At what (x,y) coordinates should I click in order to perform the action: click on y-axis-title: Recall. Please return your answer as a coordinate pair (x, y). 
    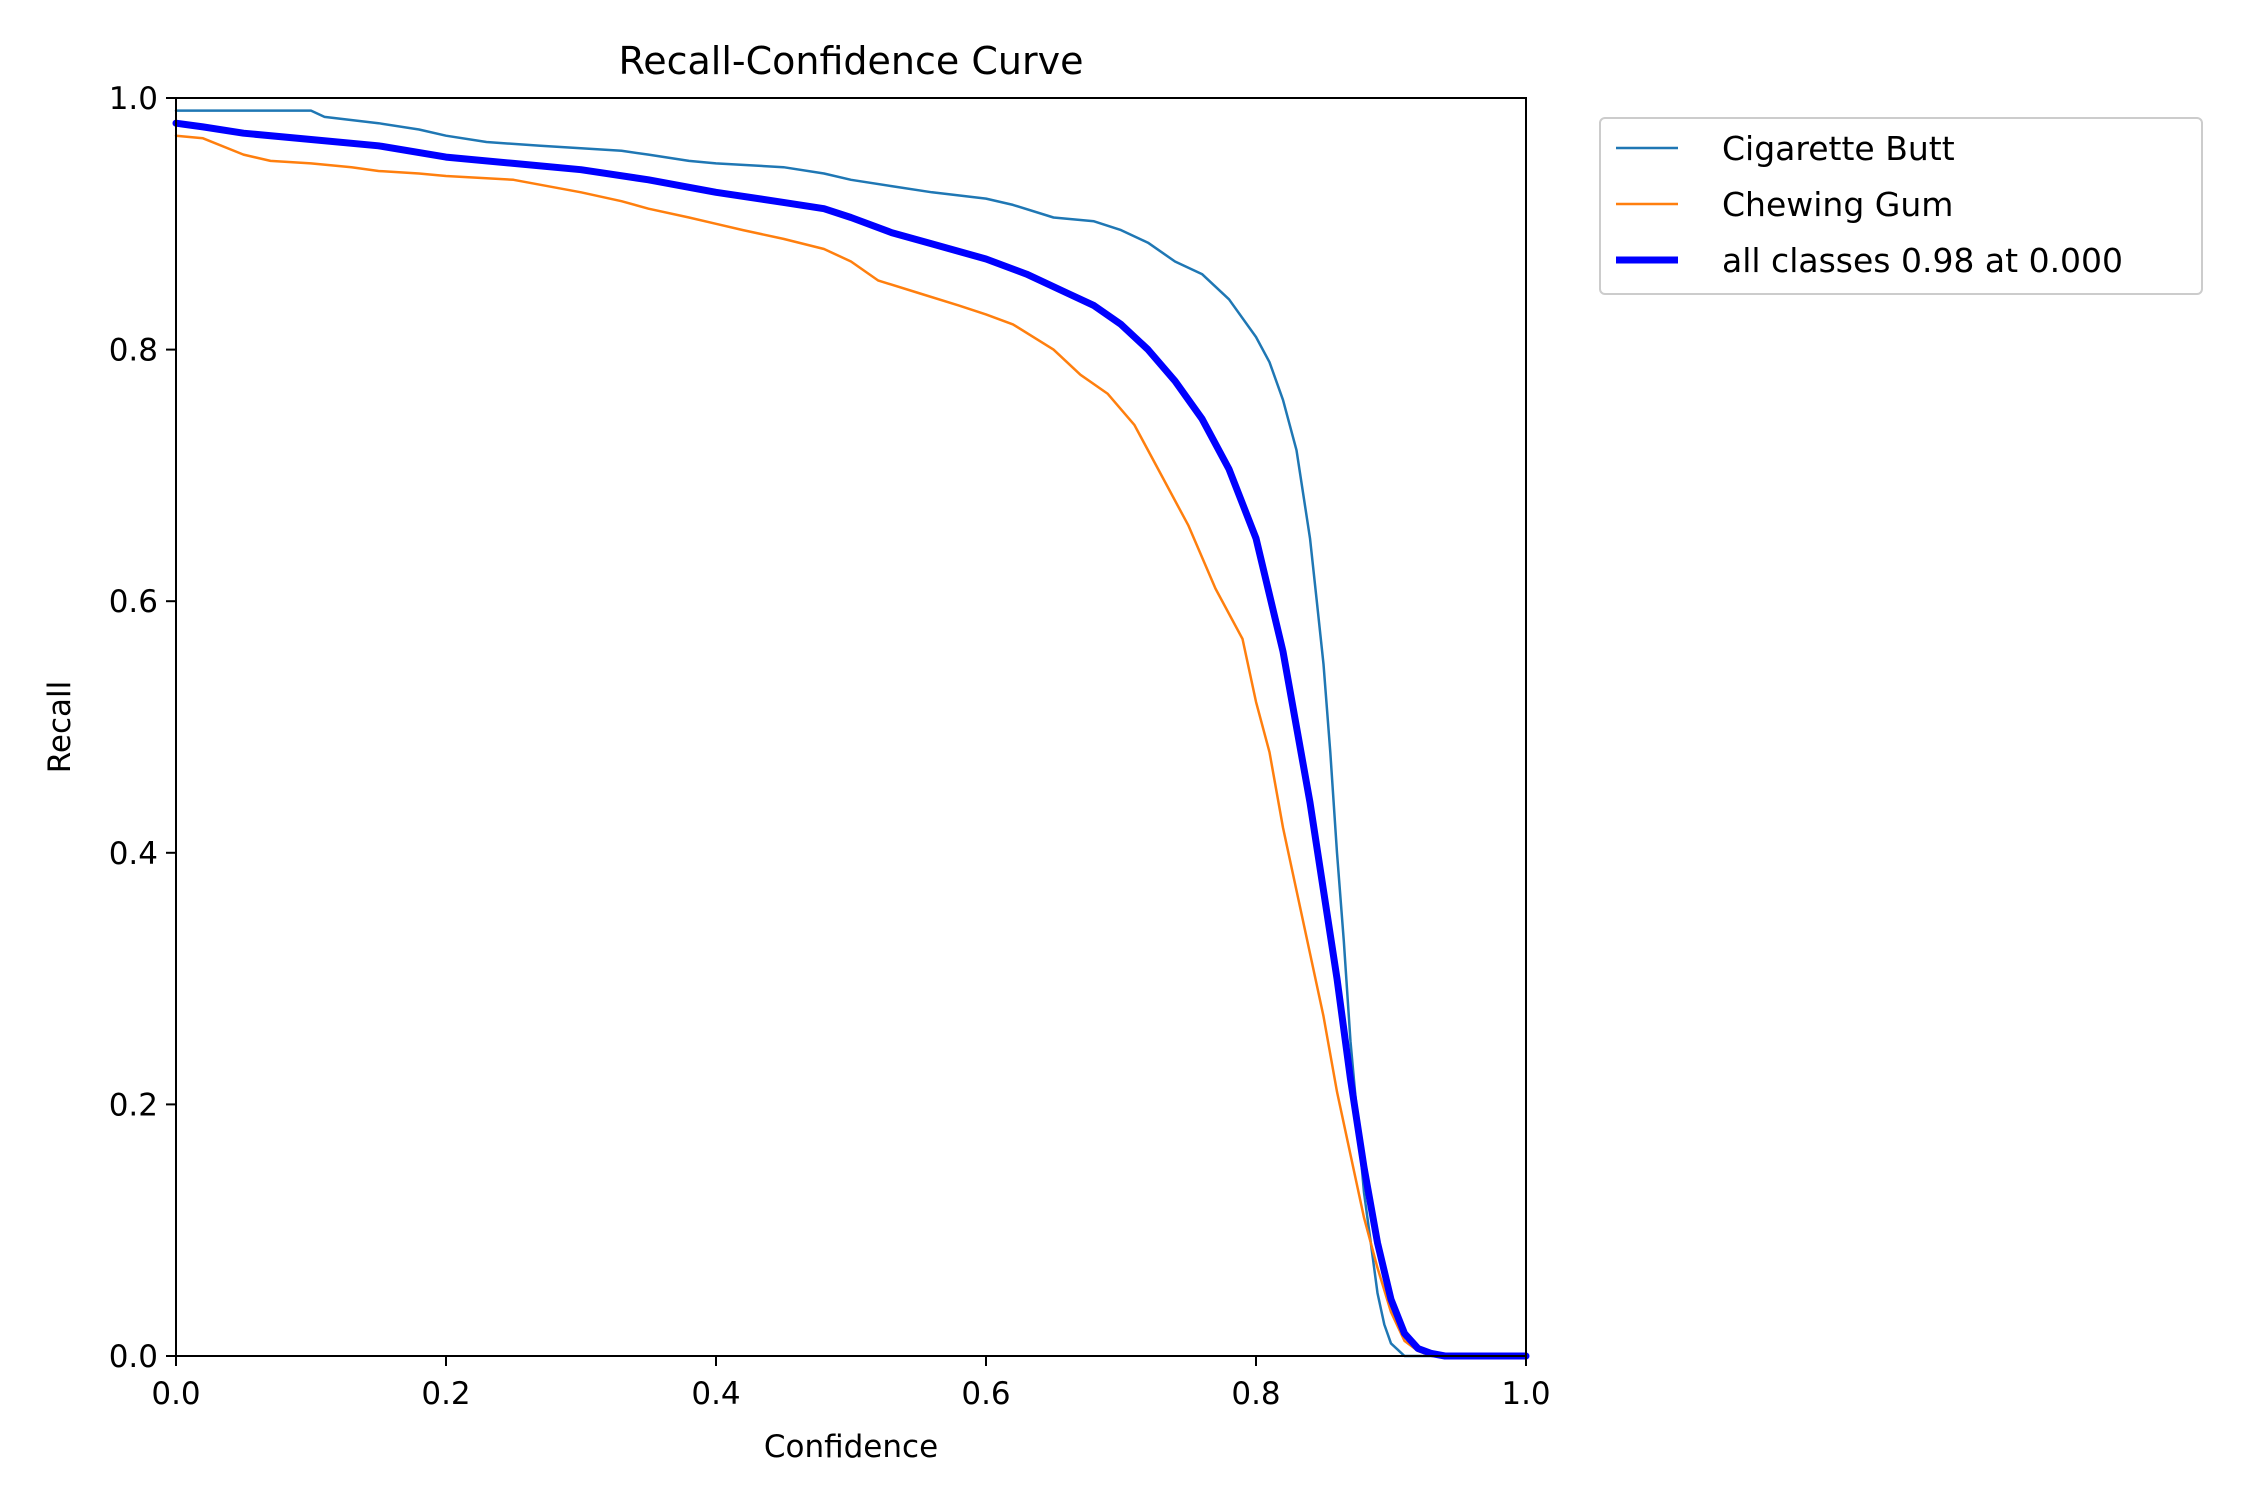
    Looking at the image, I should click on (60, 727).